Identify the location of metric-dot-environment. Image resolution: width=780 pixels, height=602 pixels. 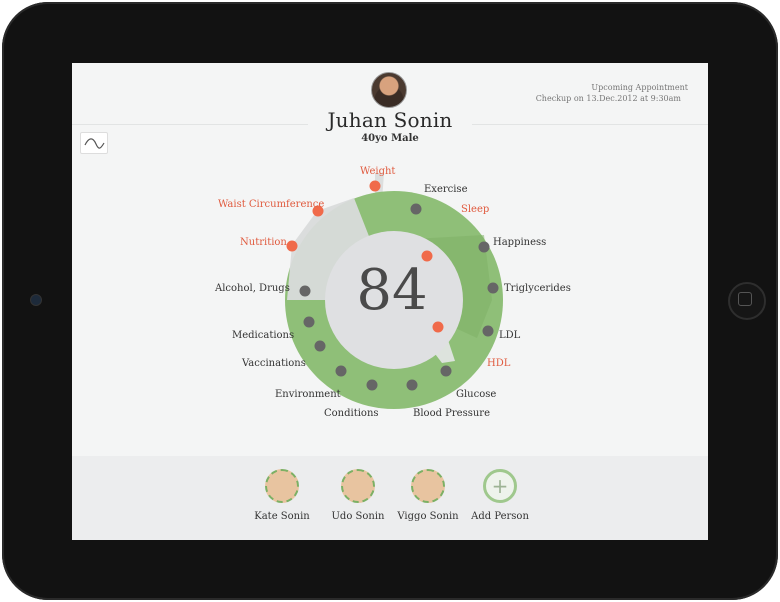
(341, 371).